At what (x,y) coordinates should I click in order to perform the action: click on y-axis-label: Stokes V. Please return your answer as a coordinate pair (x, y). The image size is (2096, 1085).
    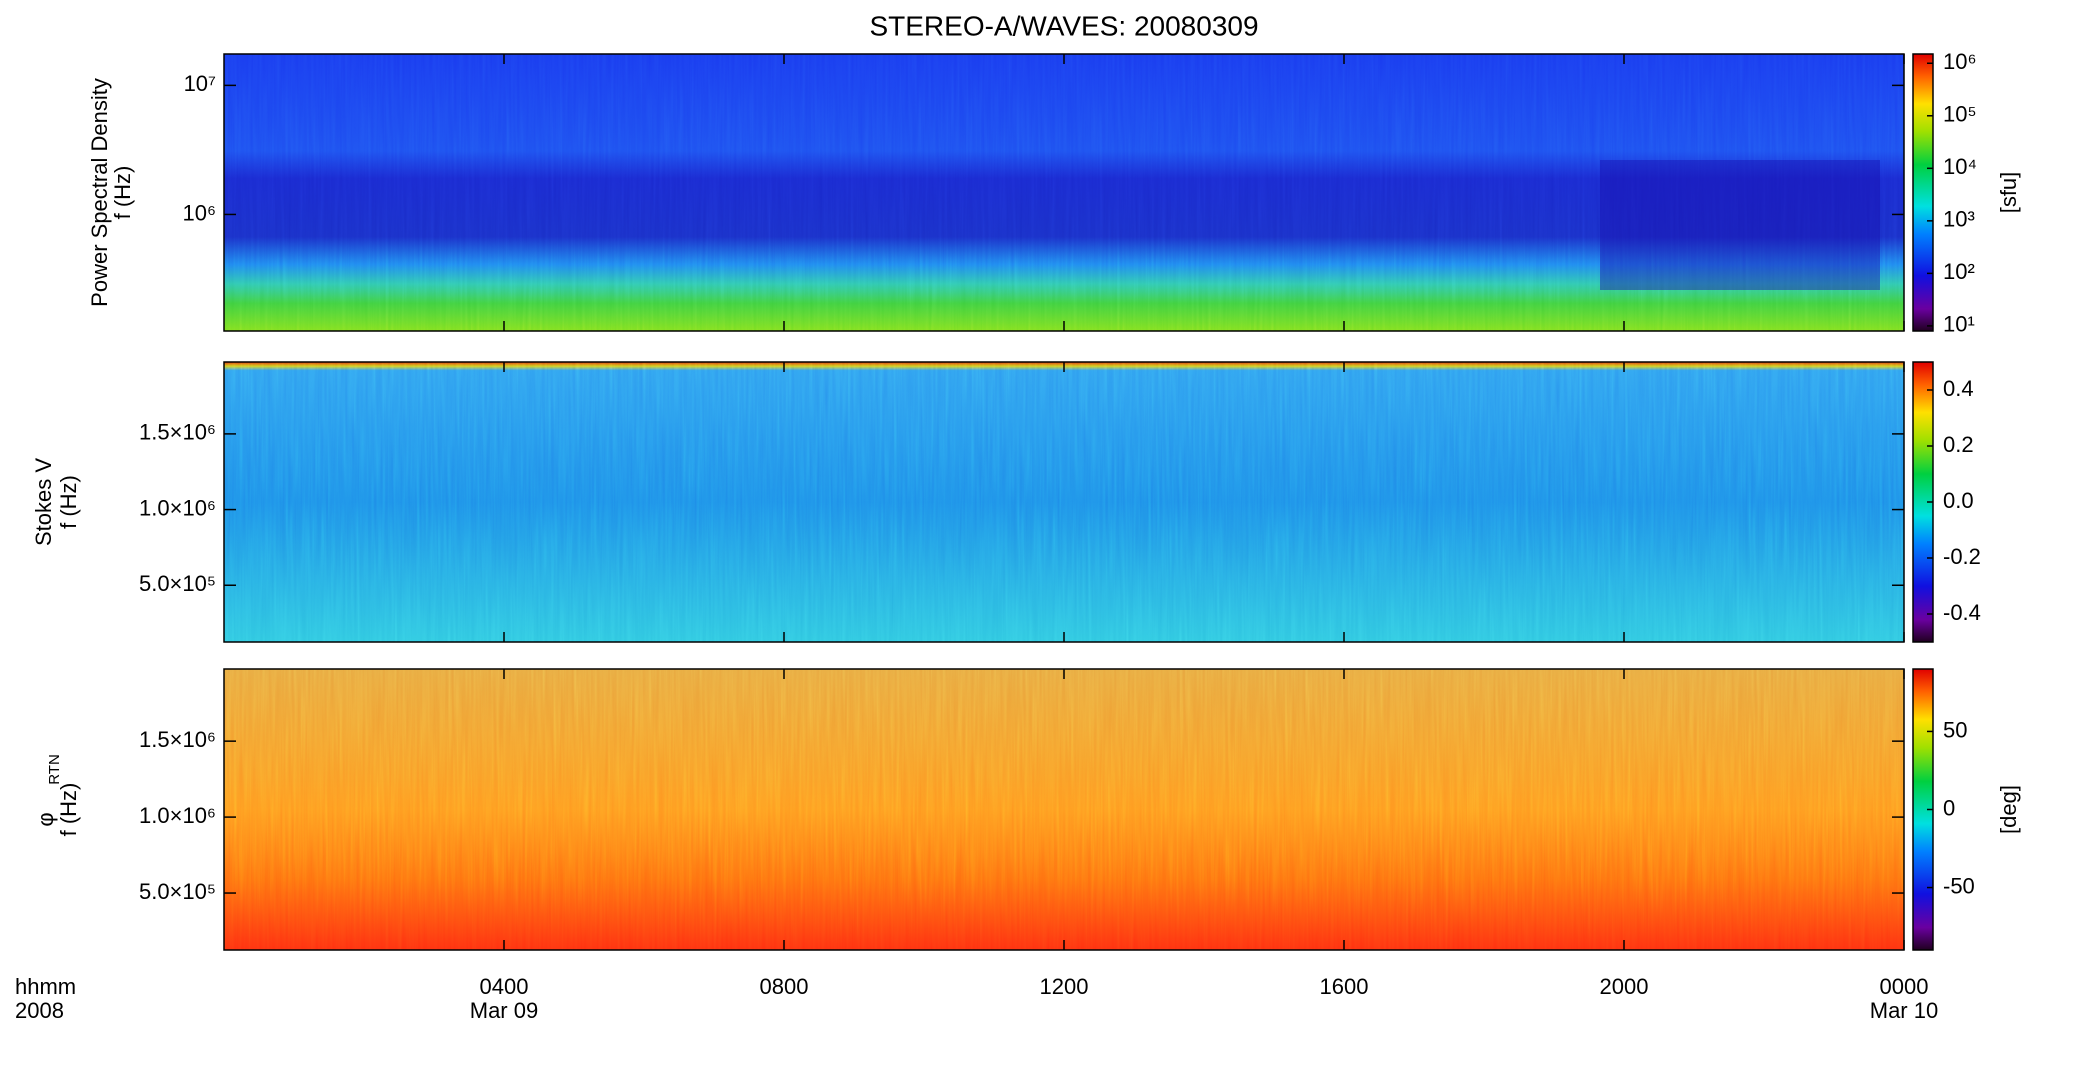
    Looking at the image, I should click on (43, 502).